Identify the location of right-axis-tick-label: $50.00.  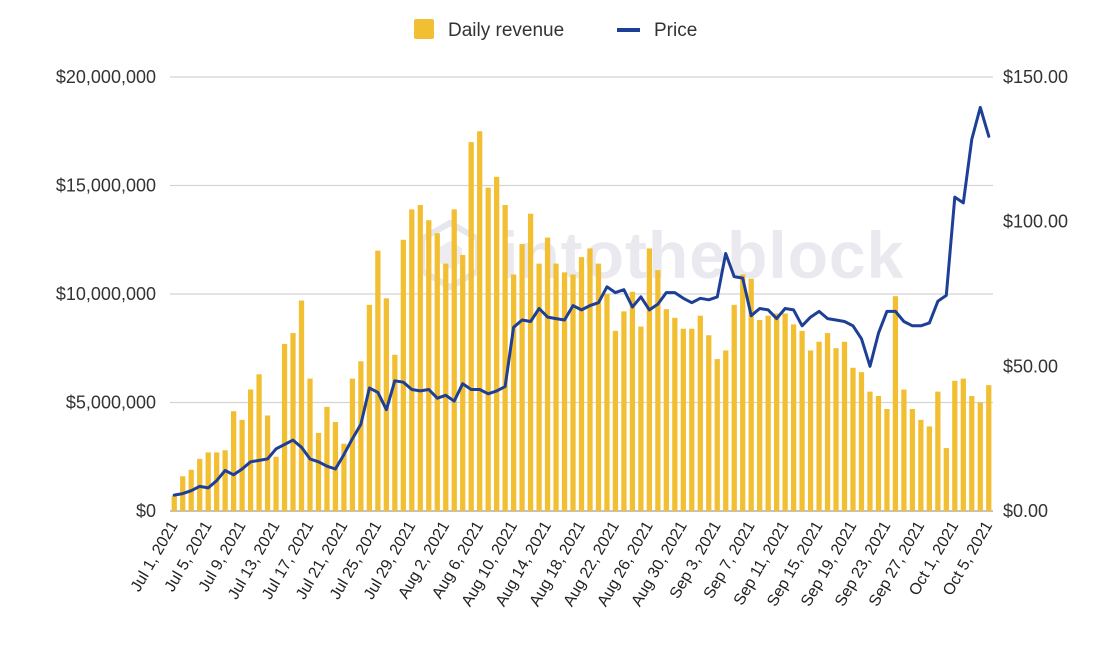
(1030, 366).